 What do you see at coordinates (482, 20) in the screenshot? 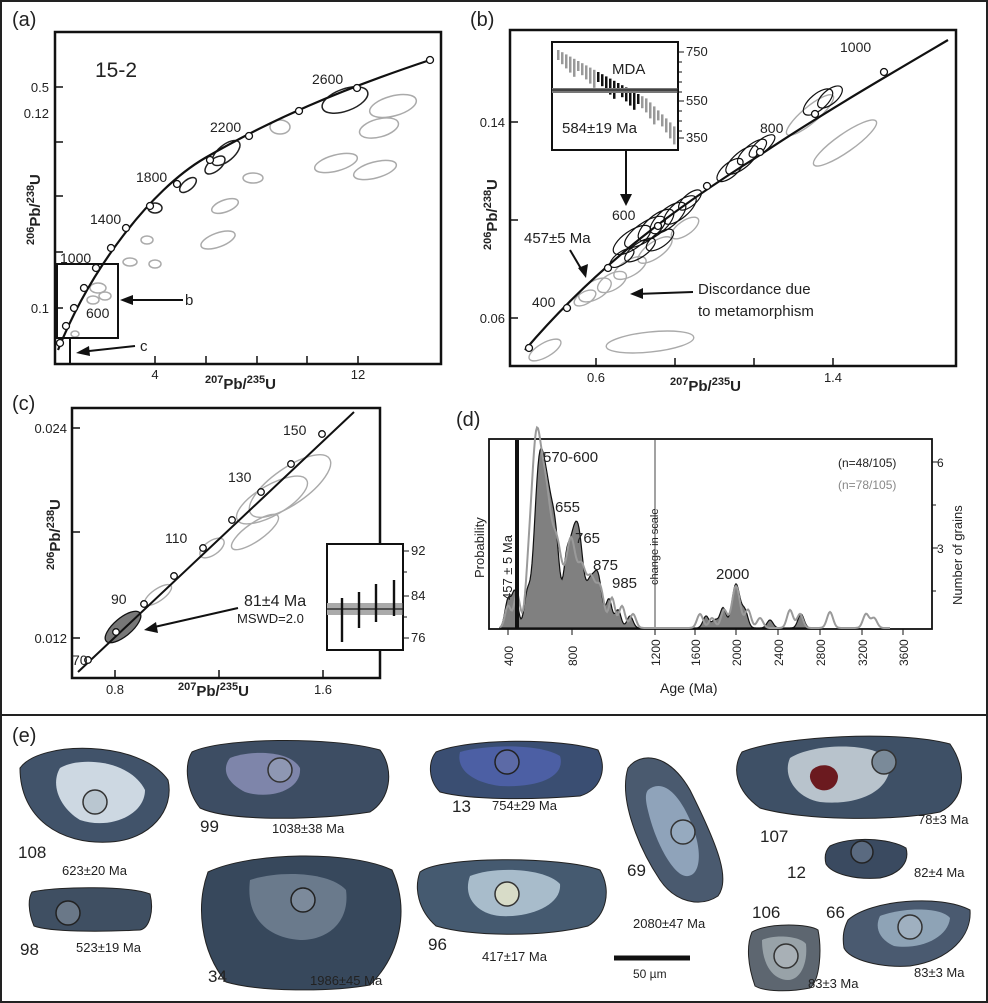
I see `panel-b-label: (b)` at bounding box center [482, 20].